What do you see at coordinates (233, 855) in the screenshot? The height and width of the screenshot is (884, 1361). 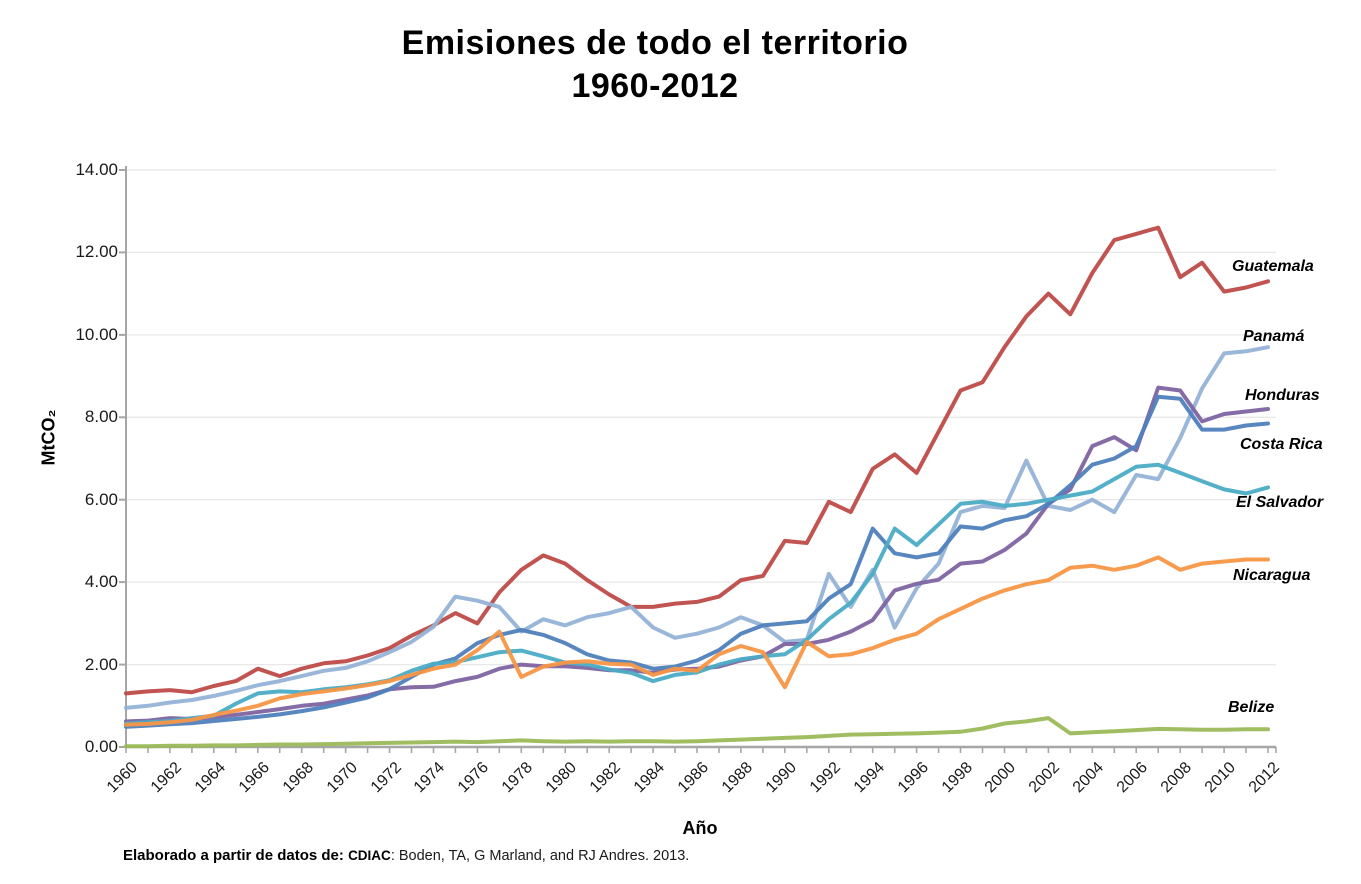 I see `source-note-lead: Elaborado a partir de datos de:` at bounding box center [233, 855].